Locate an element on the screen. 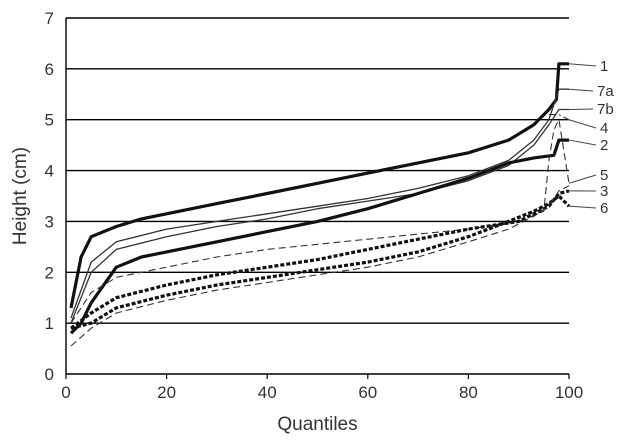  x-tick-label: 60 is located at coordinates (367, 392).